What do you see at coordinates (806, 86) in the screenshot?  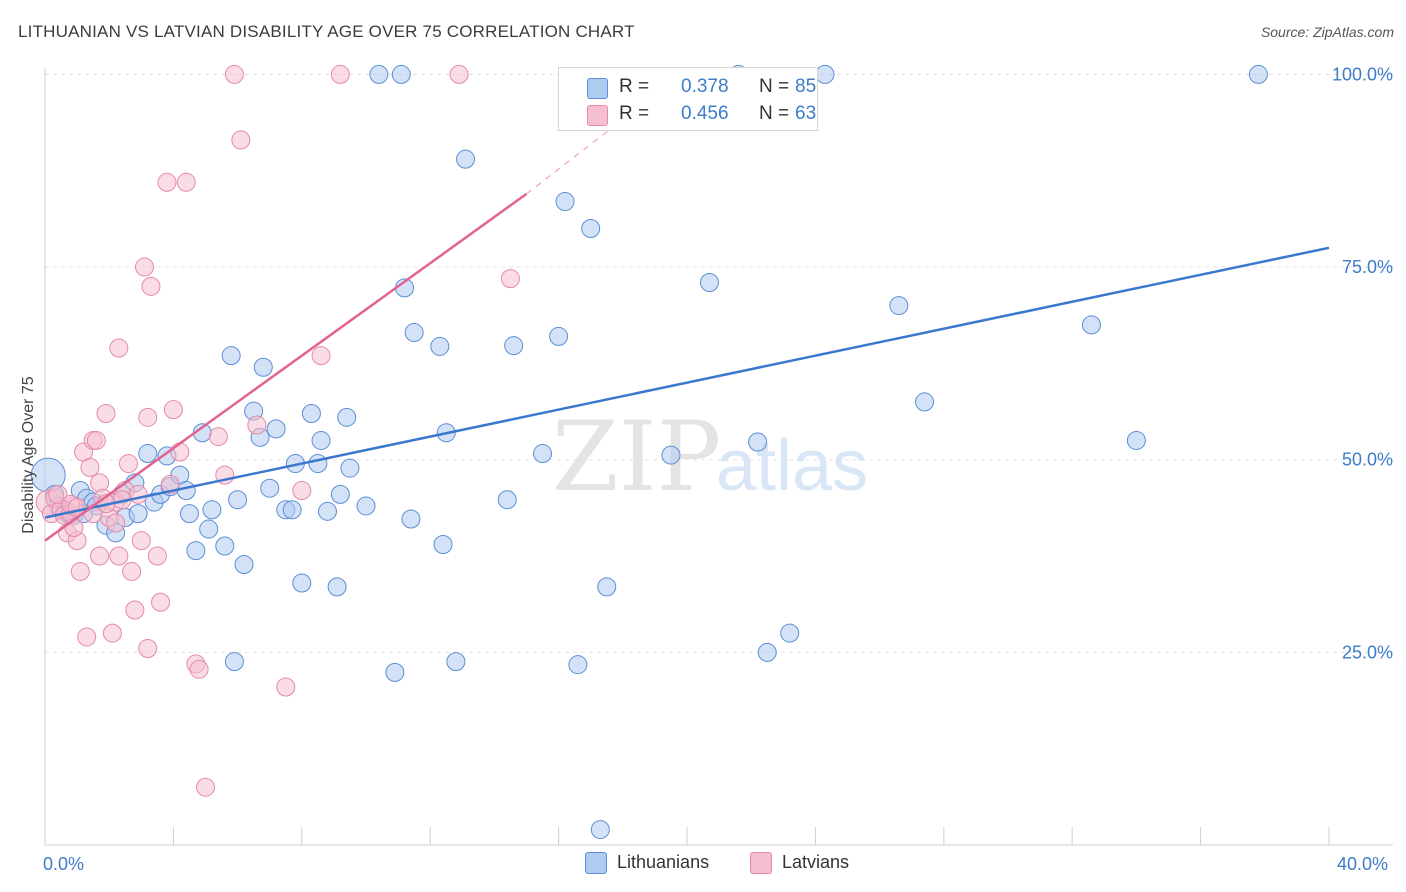 I see `legend-n-value: 85` at bounding box center [806, 86].